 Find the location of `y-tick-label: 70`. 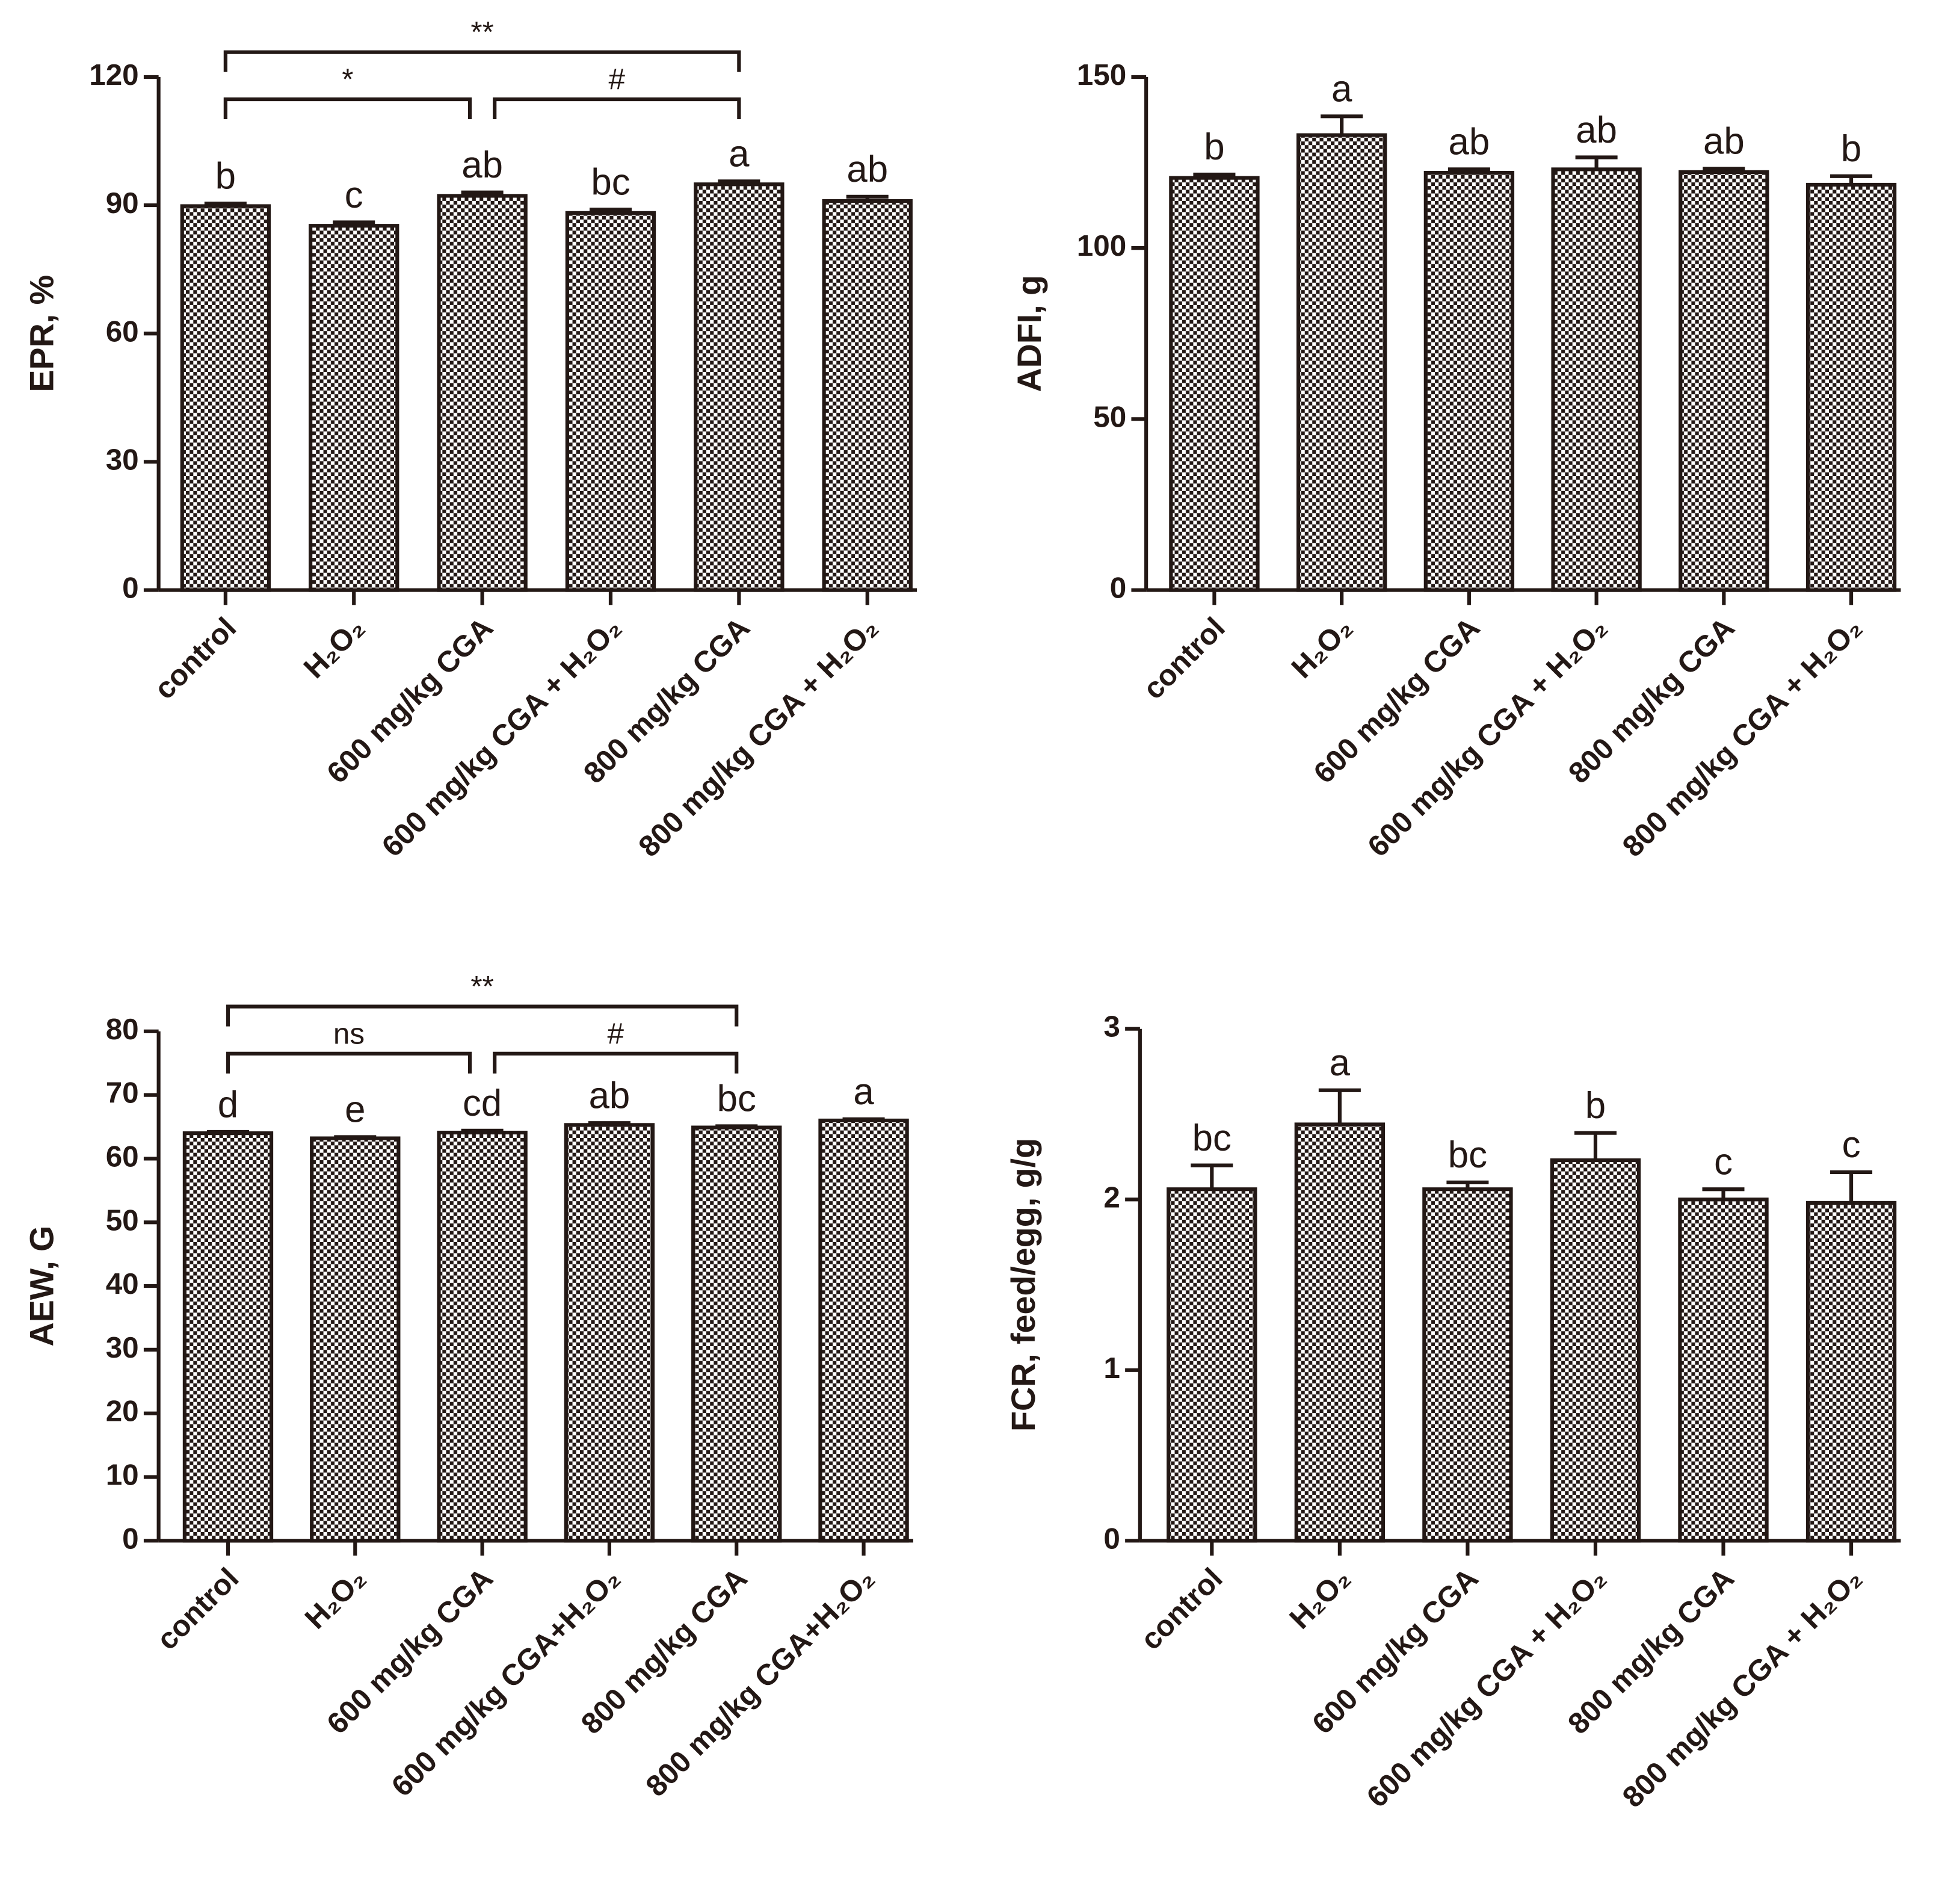

y-tick-label: 70 is located at coordinates (122, 1093).